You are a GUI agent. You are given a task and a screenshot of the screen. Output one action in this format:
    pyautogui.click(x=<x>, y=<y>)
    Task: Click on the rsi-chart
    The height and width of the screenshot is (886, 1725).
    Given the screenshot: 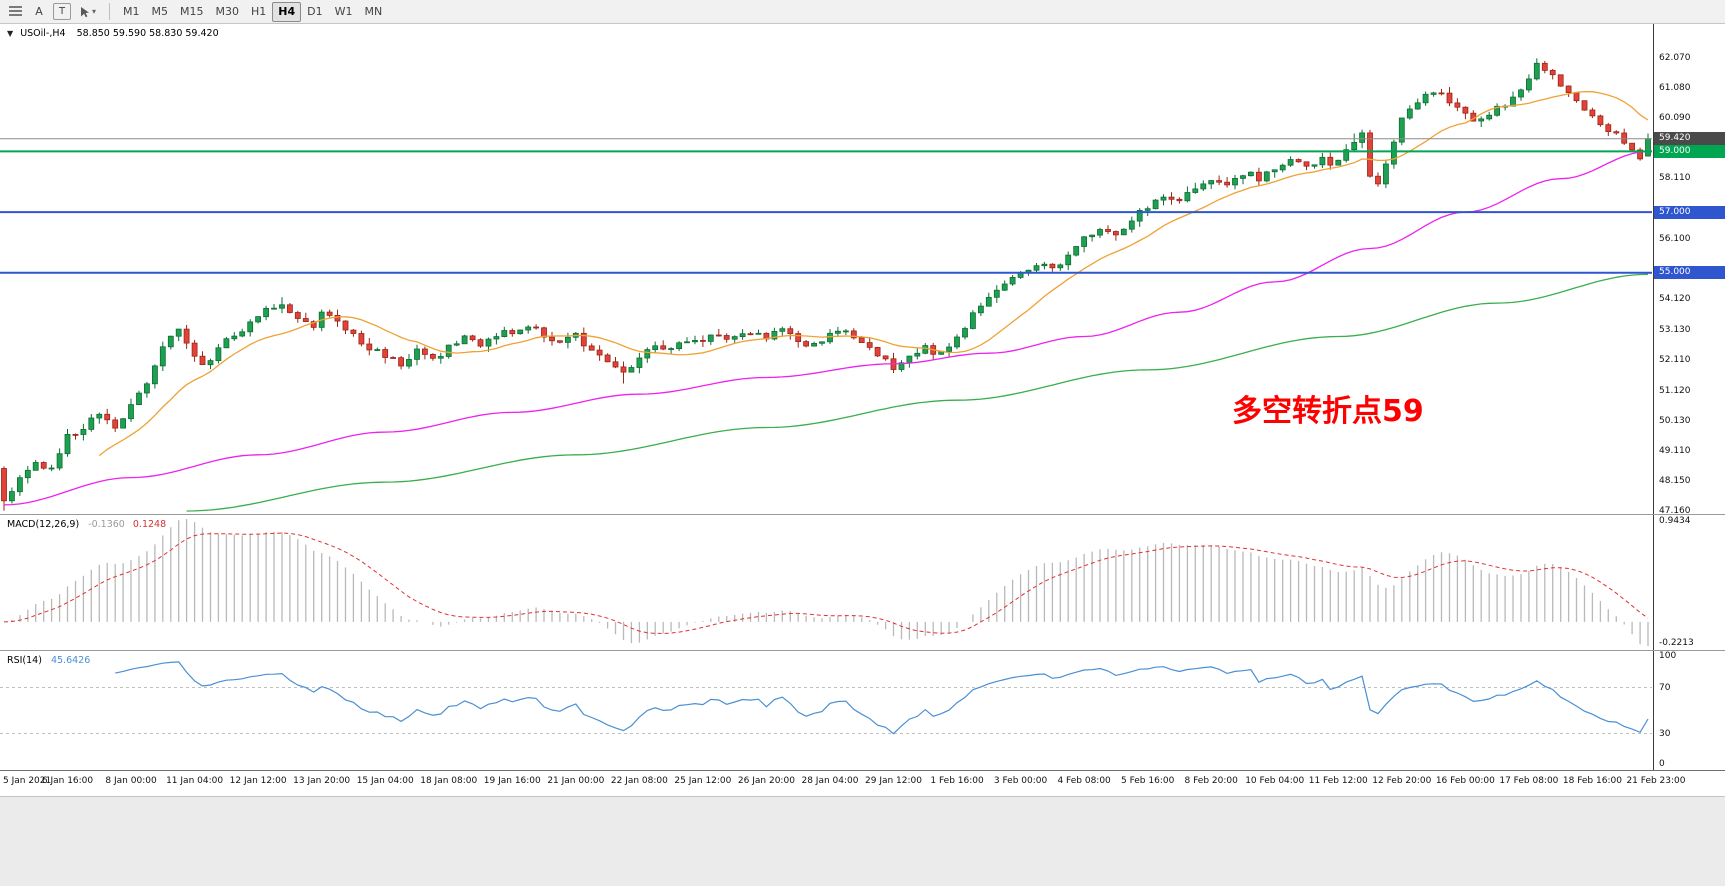 What is the action you would take?
    pyautogui.click(x=826, y=710)
    